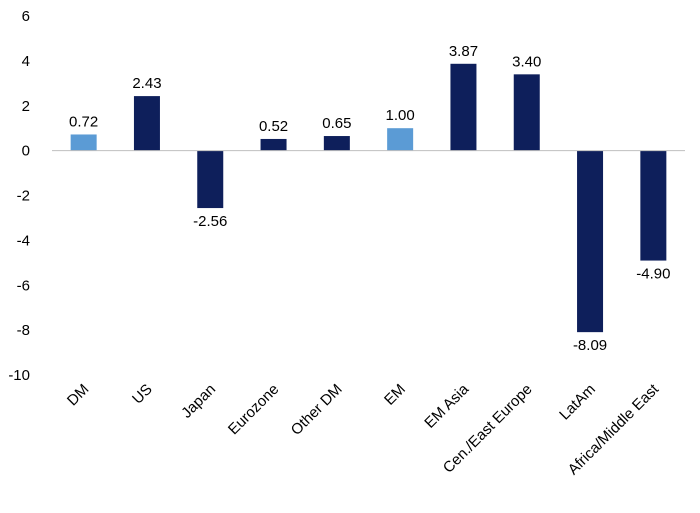 The width and height of the screenshot is (700, 513). What do you see at coordinates (146, 123) in the screenshot?
I see `bar-us` at bounding box center [146, 123].